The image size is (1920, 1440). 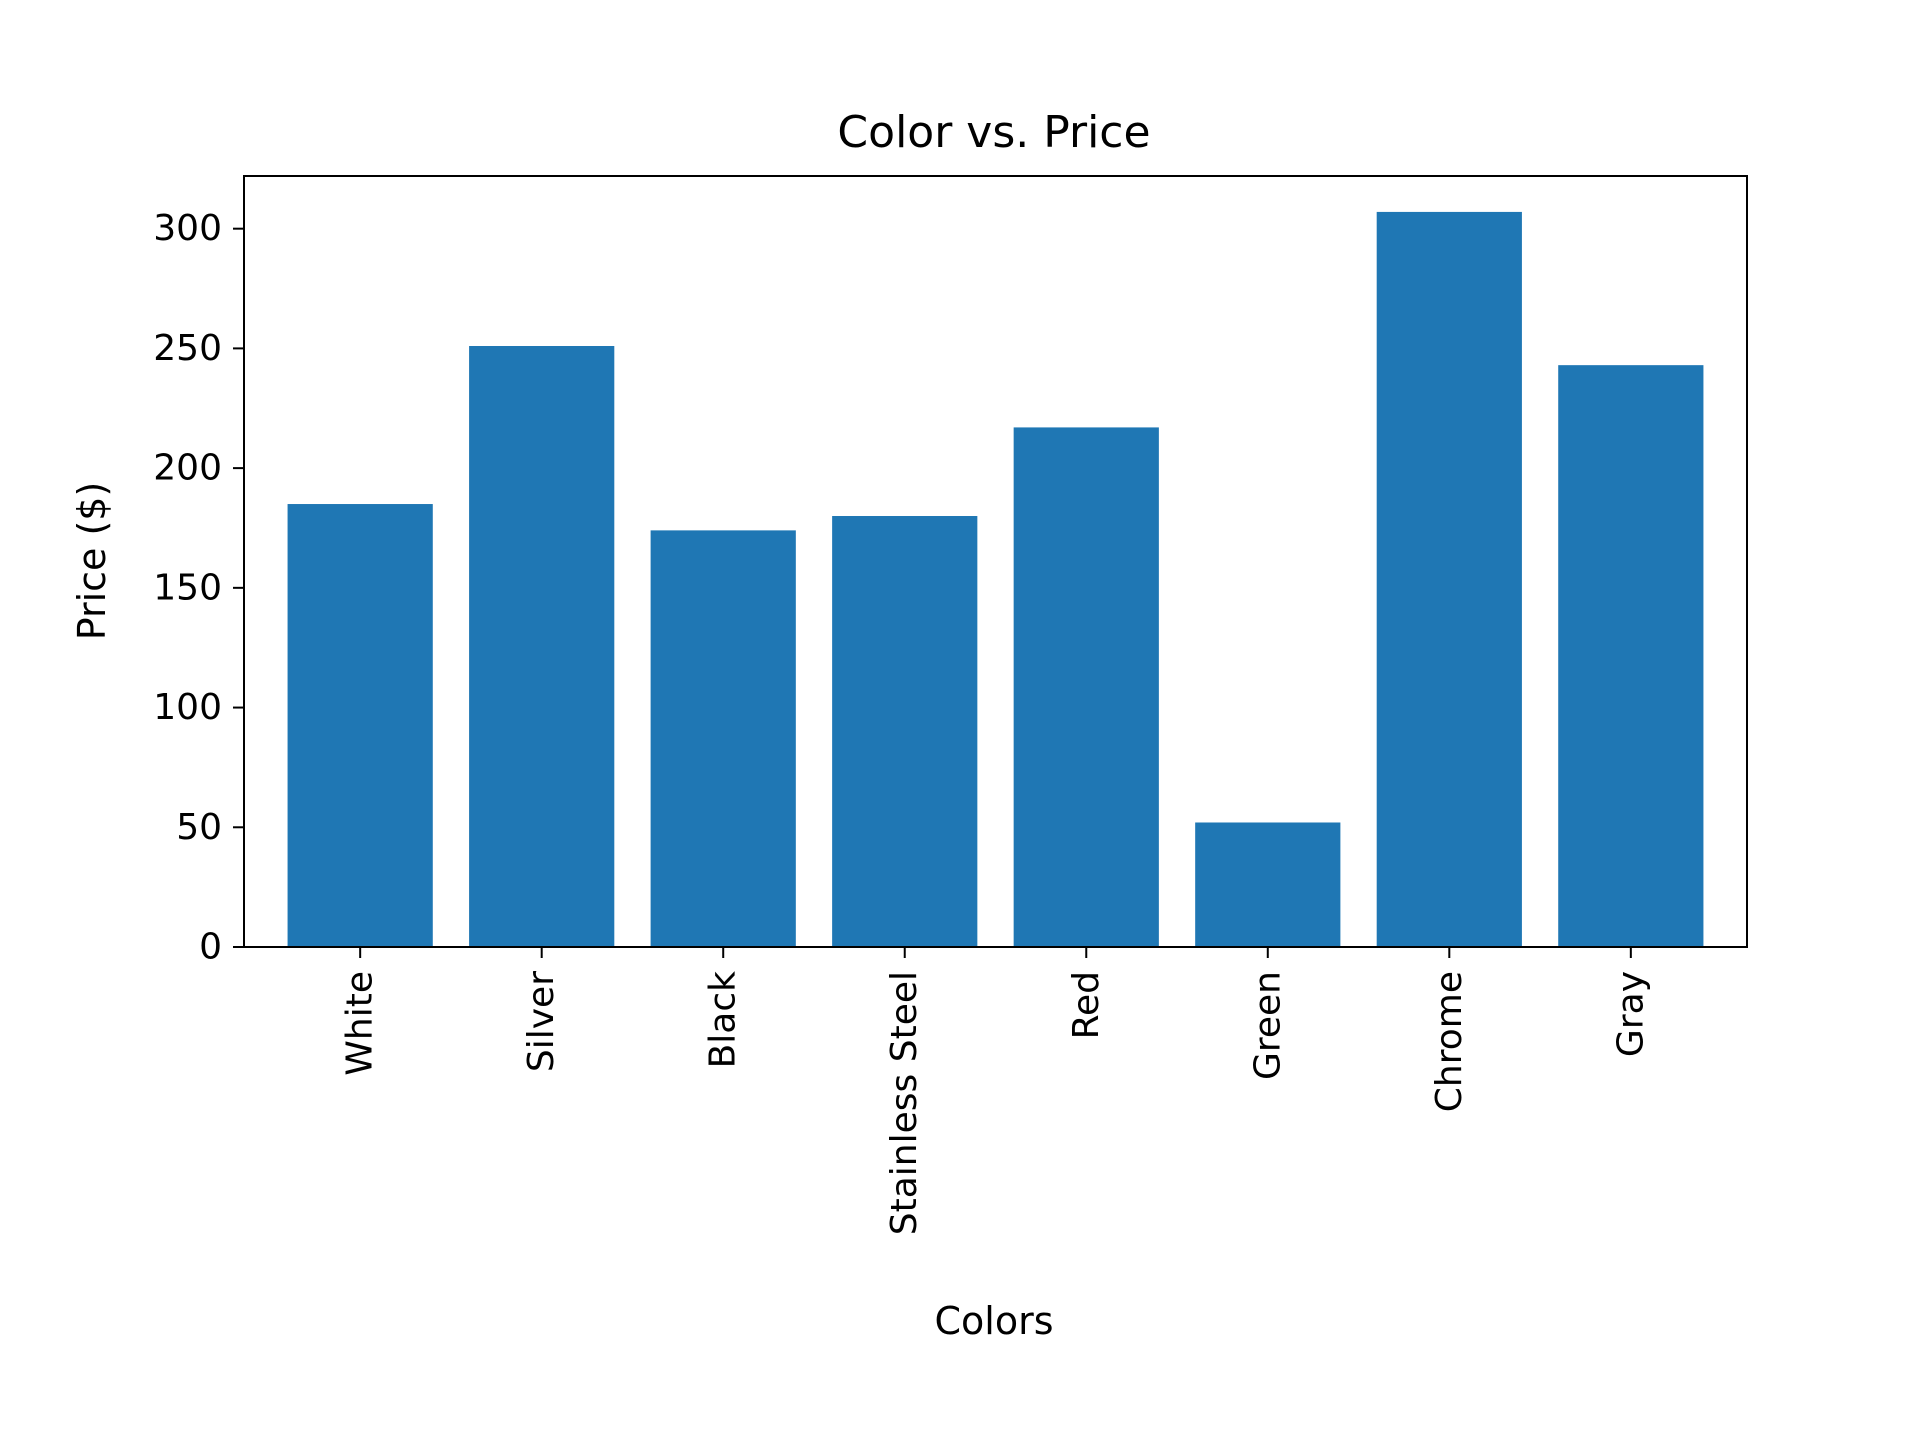 I want to click on y-tick-label-0: 0, so click(x=210, y=947).